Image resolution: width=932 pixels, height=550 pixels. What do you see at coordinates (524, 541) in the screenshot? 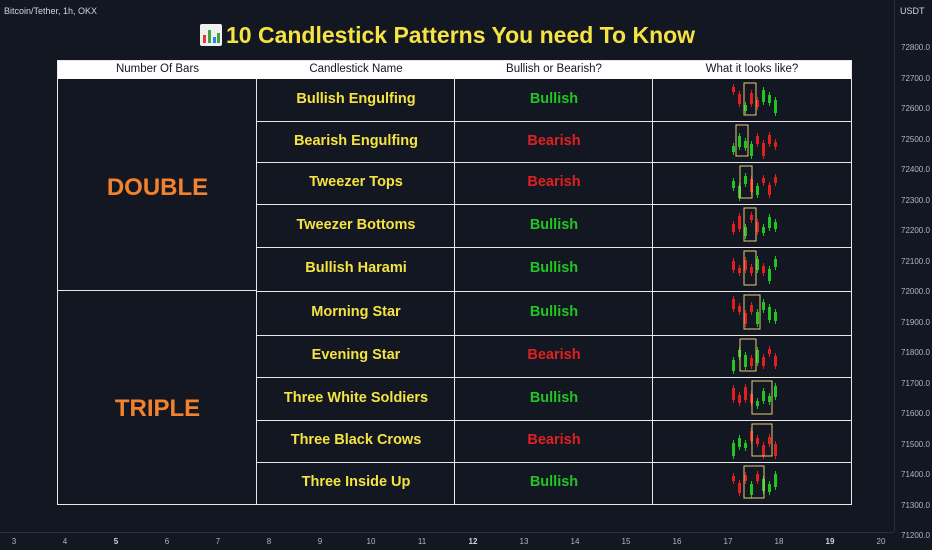
I see `time-tick: 13` at bounding box center [524, 541].